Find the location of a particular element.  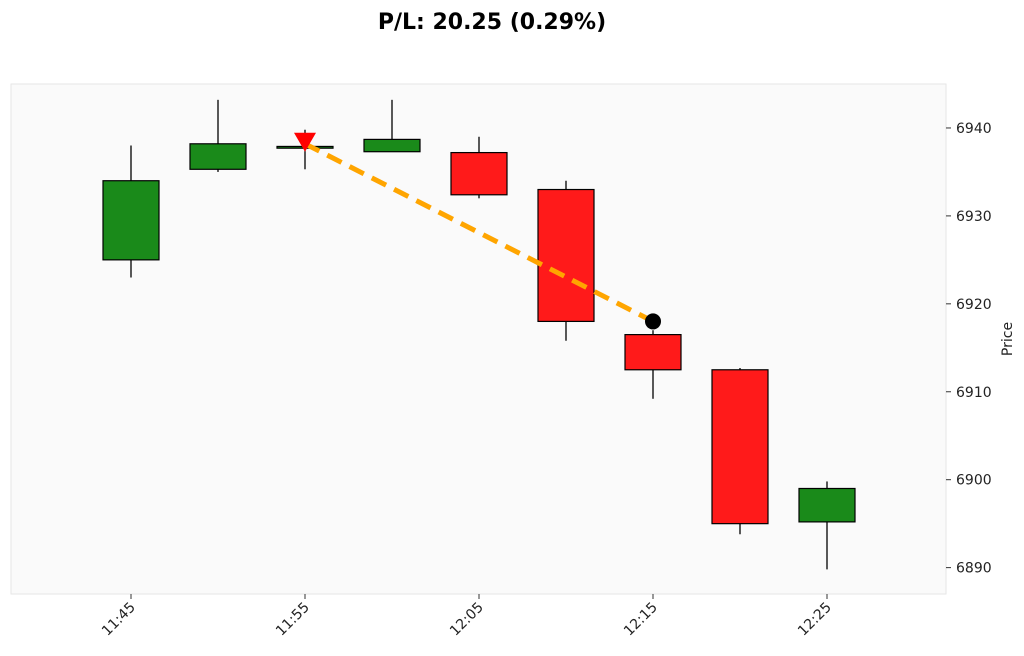

x-axis: 11:45 11:55 12:05 12:15 12:25 is located at coordinates (467, 616).